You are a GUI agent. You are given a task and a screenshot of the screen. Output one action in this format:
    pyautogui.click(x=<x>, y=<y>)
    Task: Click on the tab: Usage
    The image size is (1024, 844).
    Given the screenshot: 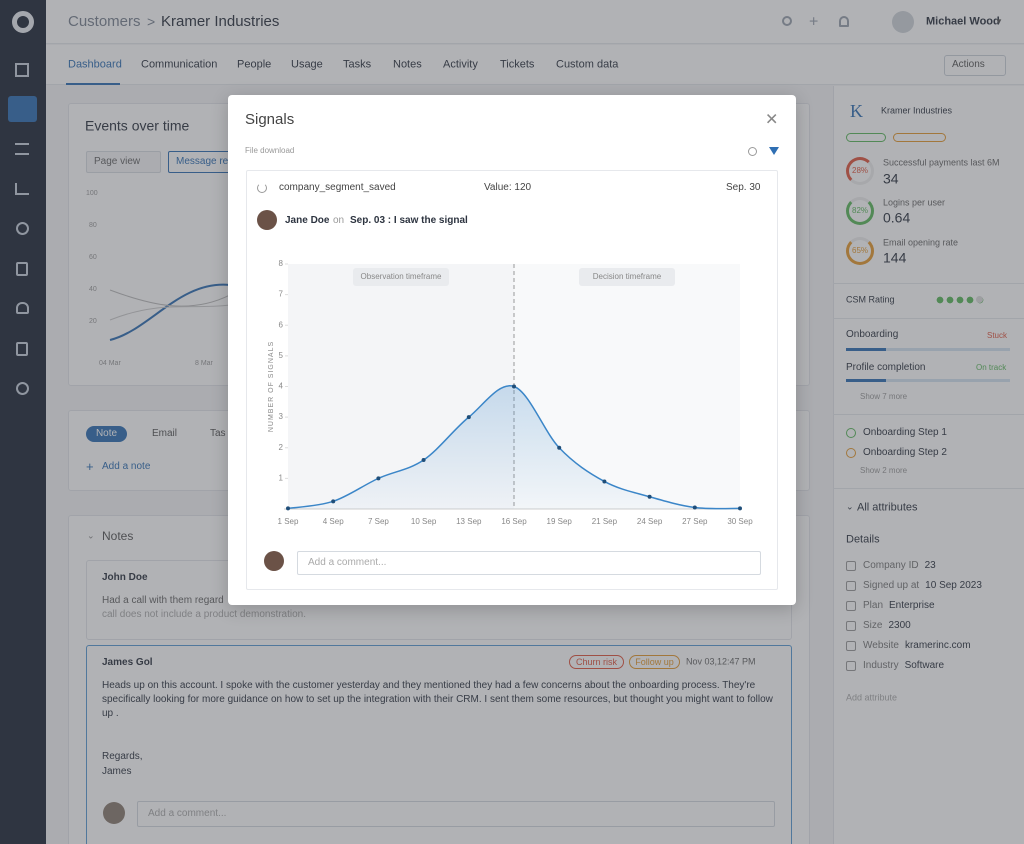 What is the action you would take?
    pyautogui.click(x=307, y=64)
    